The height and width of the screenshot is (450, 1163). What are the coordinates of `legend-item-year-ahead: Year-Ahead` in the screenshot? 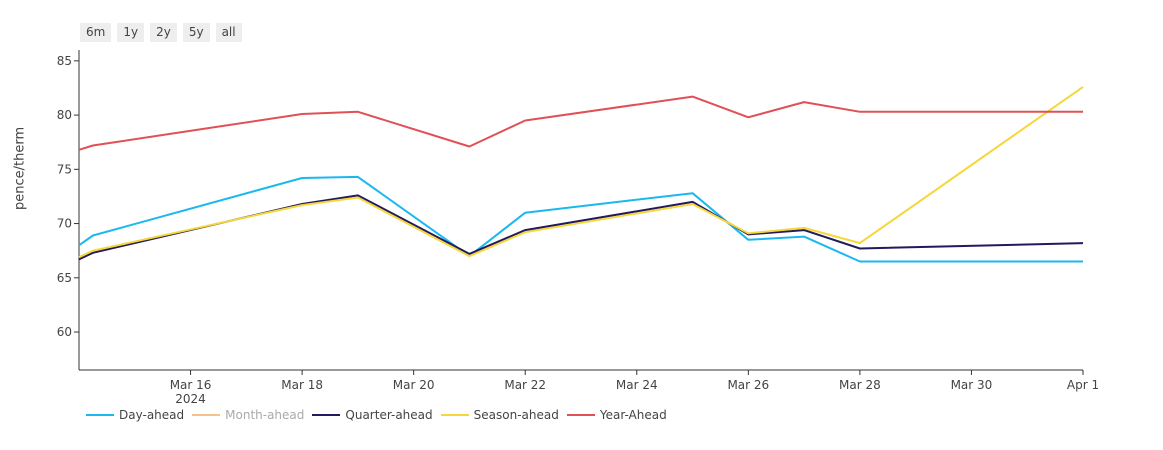 It's located at (616, 415).